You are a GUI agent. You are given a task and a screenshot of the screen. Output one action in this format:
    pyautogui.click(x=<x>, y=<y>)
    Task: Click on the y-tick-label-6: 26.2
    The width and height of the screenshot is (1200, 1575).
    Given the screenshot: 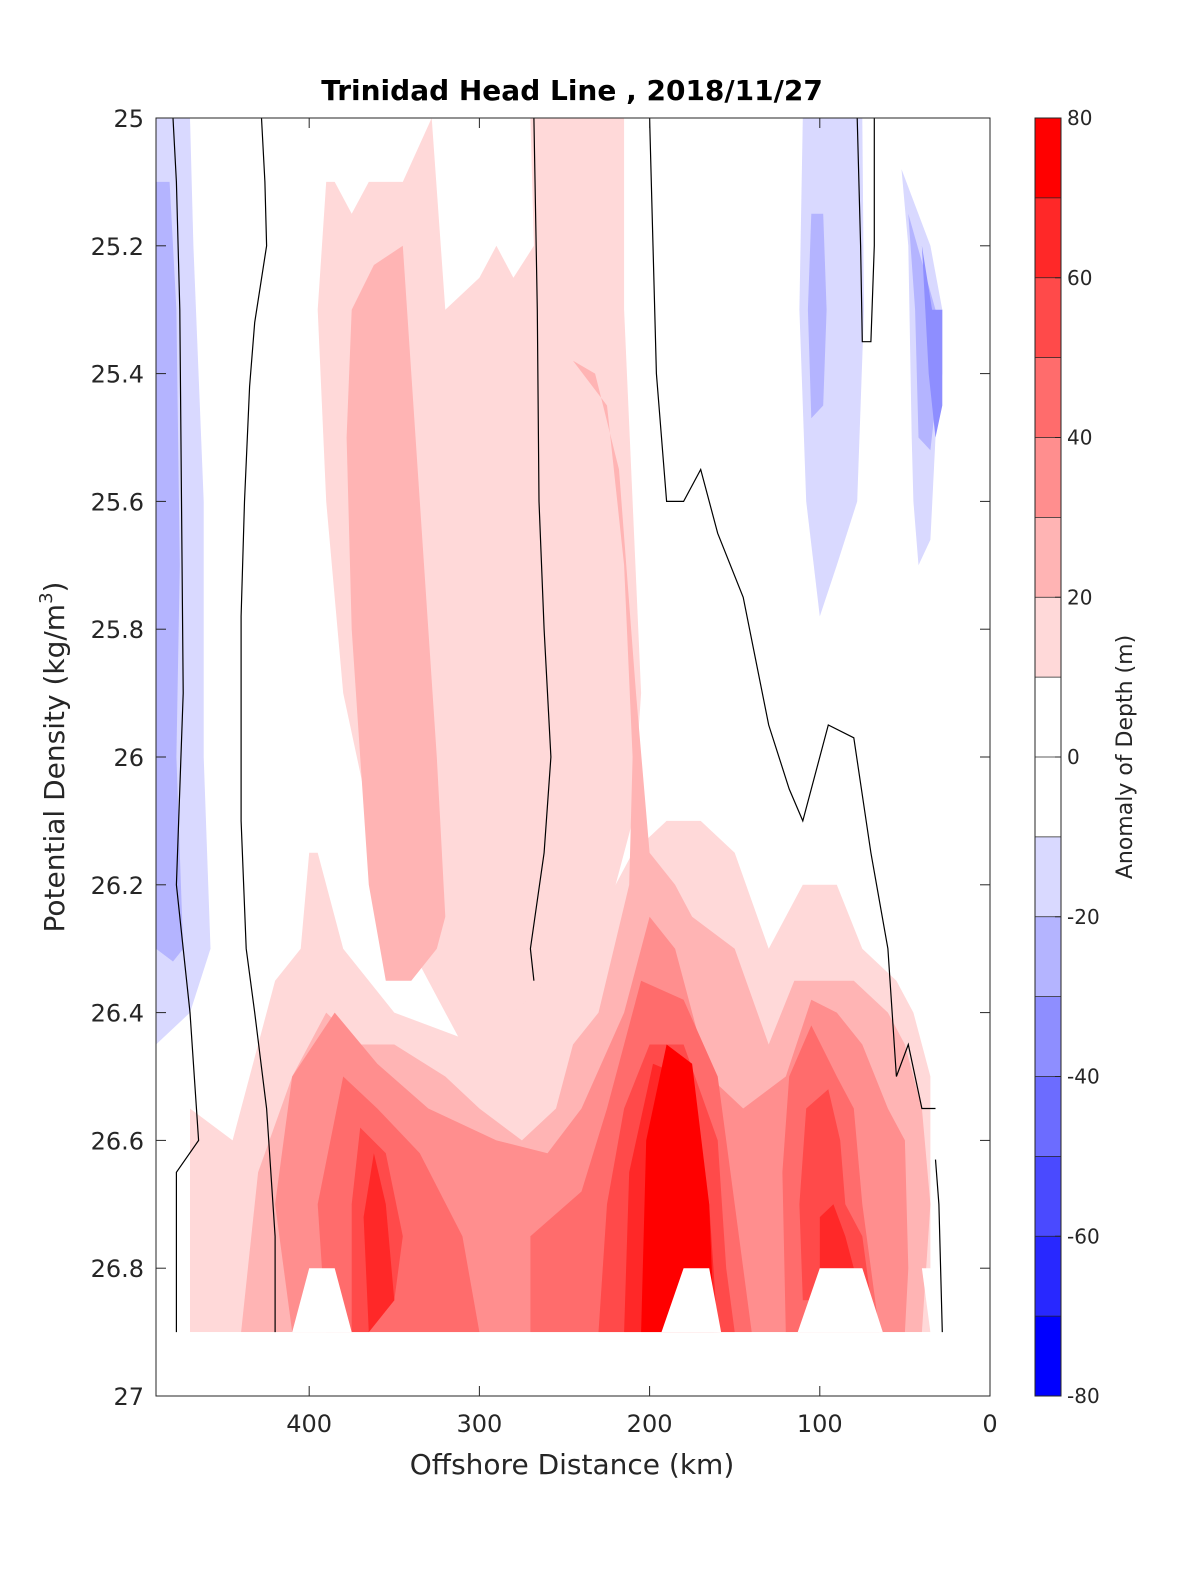 What is the action you would take?
    pyautogui.click(x=117, y=886)
    